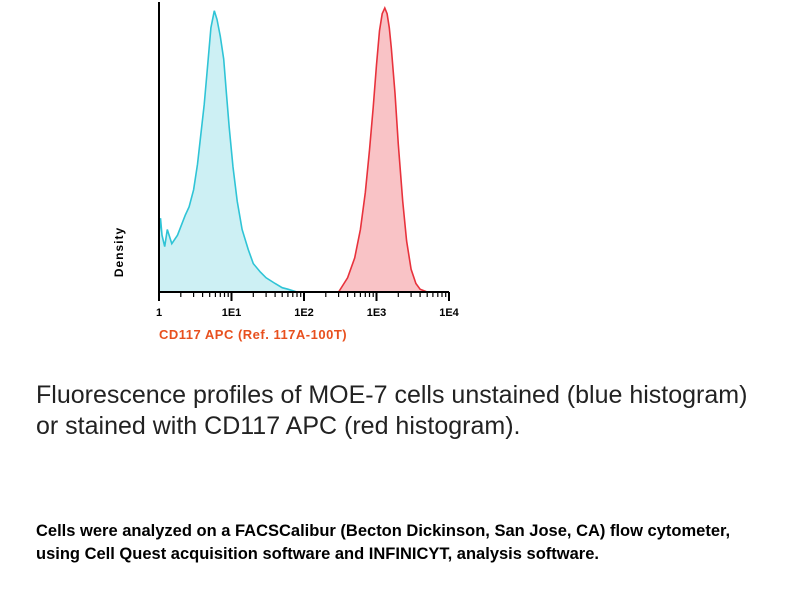  I want to click on x-tick-label: 1E1, so click(232, 313).